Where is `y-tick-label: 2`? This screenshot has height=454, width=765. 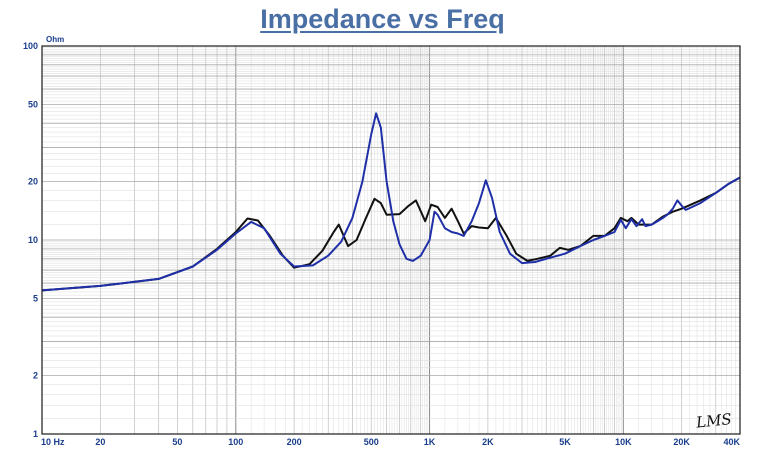 y-tick-label: 2 is located at coordinates (35, 376).